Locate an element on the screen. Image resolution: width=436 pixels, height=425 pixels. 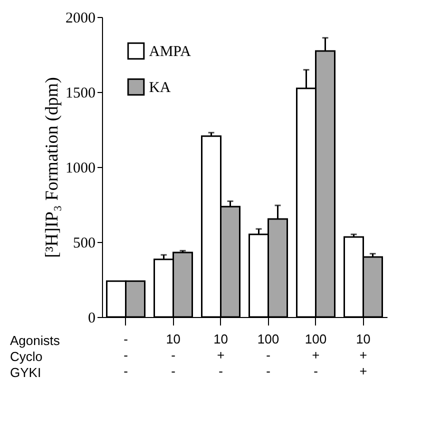
legend-label: KA is located at coordinates (160, 88).